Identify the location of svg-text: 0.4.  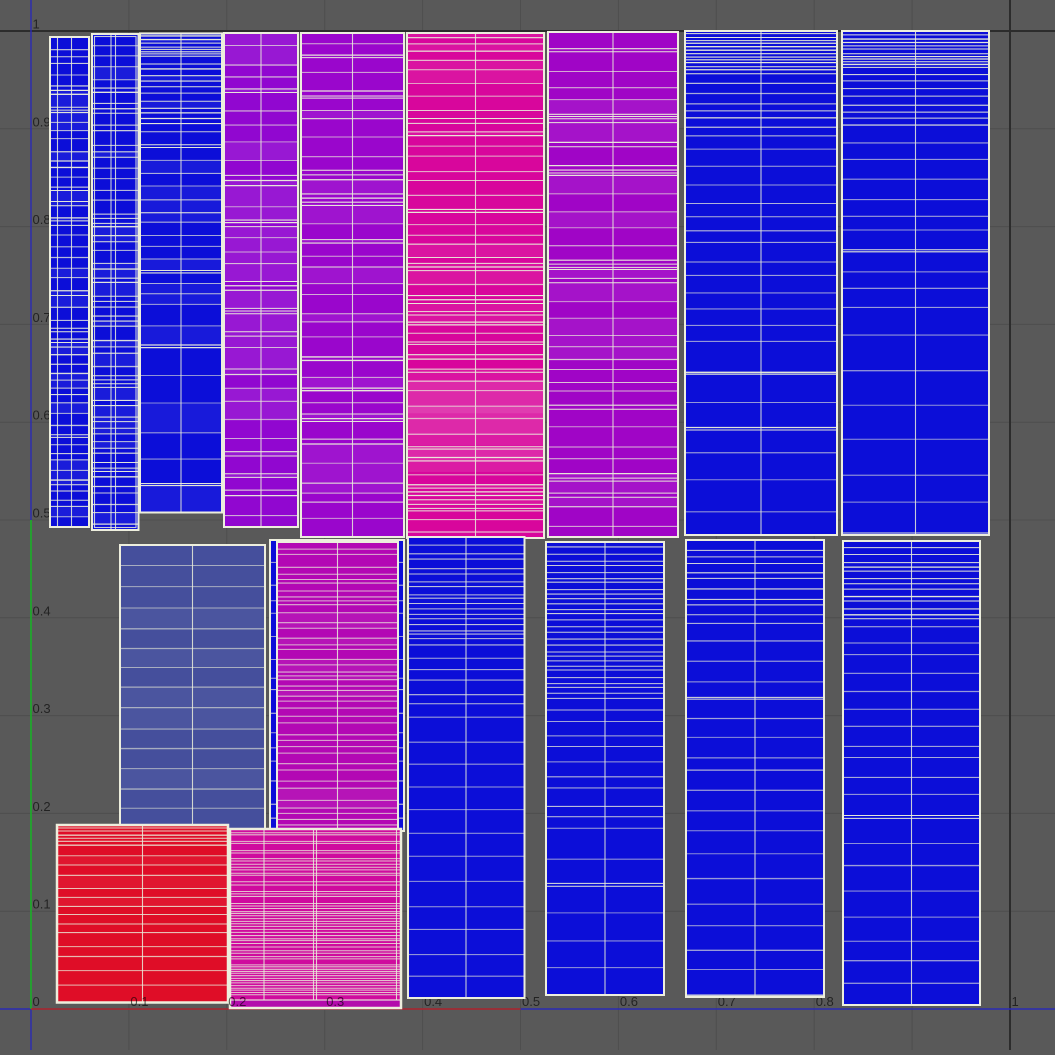
(42, 610).